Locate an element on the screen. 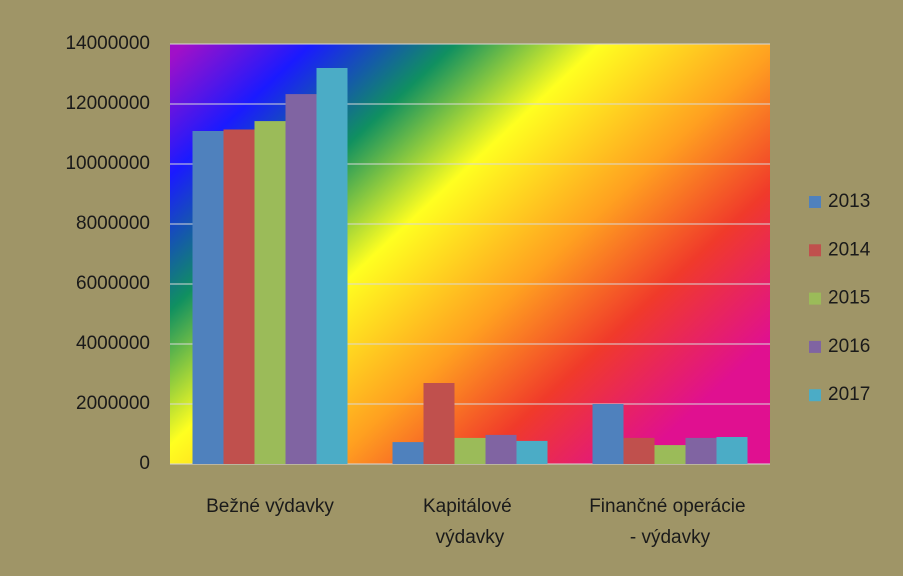 This screenshot has width=903, height=576. y-tick-label: 2000000 is located at coordinates (113, 403).